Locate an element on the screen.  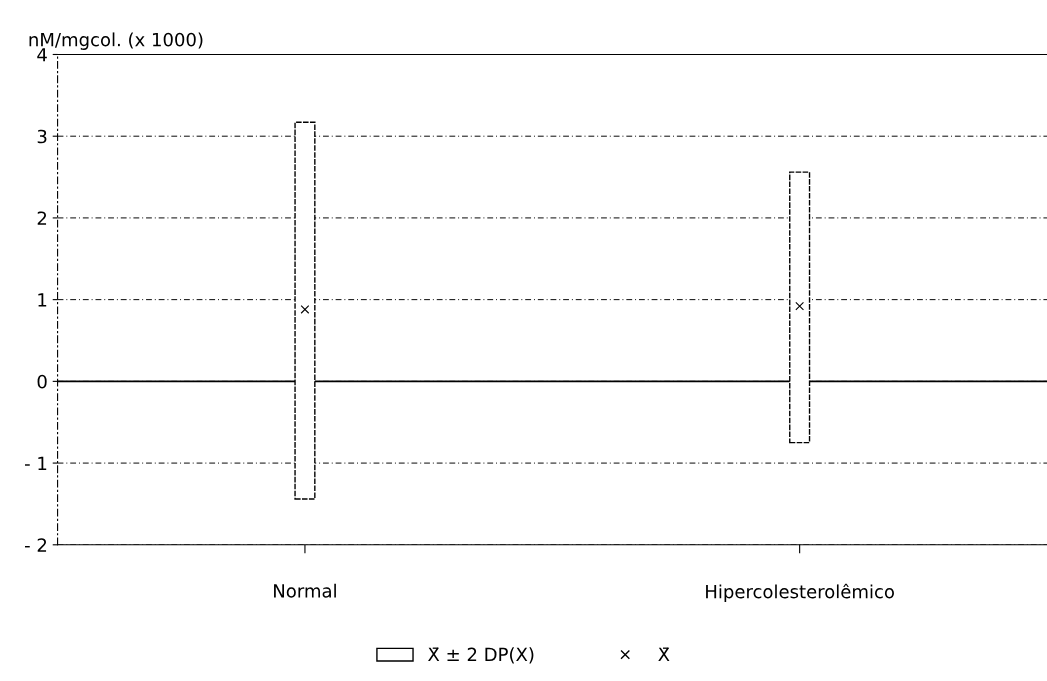
y-tick-label: - 2 is located at coordinates (36, 545).